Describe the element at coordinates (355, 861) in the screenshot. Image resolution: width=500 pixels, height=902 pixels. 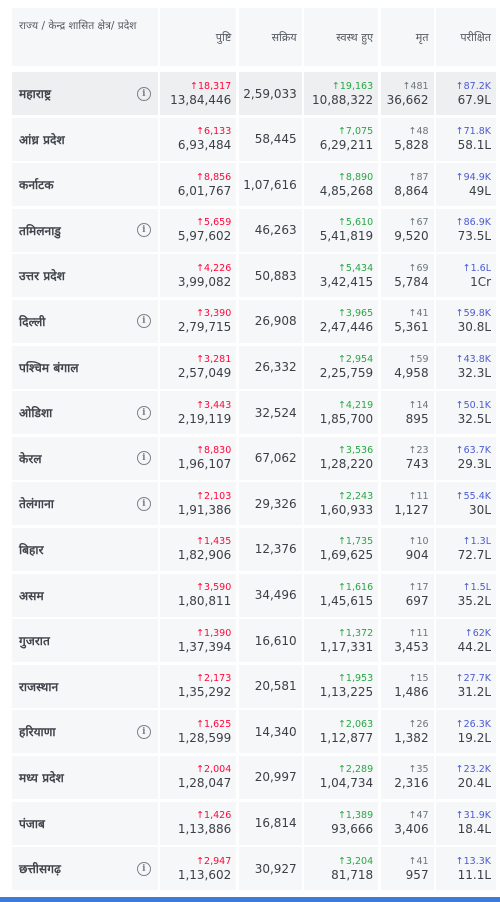
I see `recovered-delta: ↑3,204` at that location.